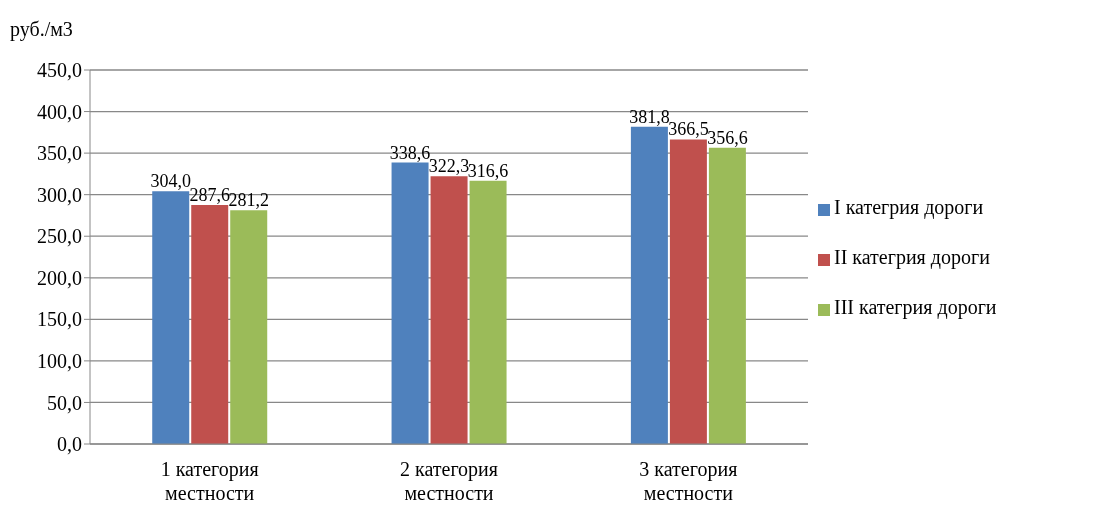 The width and height of the screenshot is (1097, 516). What do you see at coordinates (248, 200) in the screenshot?
I see `data-label: 281,2` at bounding box center [248, 200].